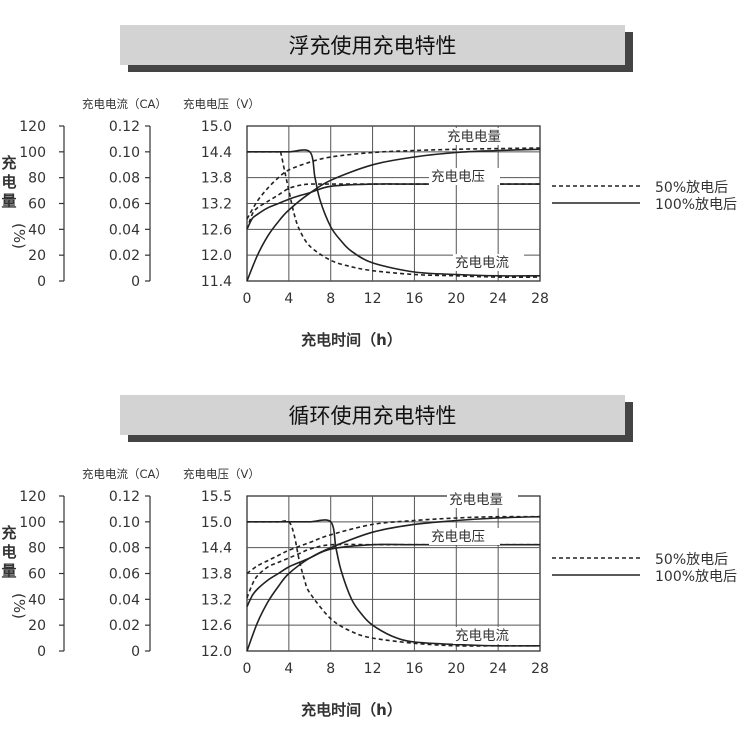 The image size is (750, 750). I want to click on current-curve-50pct, so click(393, 583).